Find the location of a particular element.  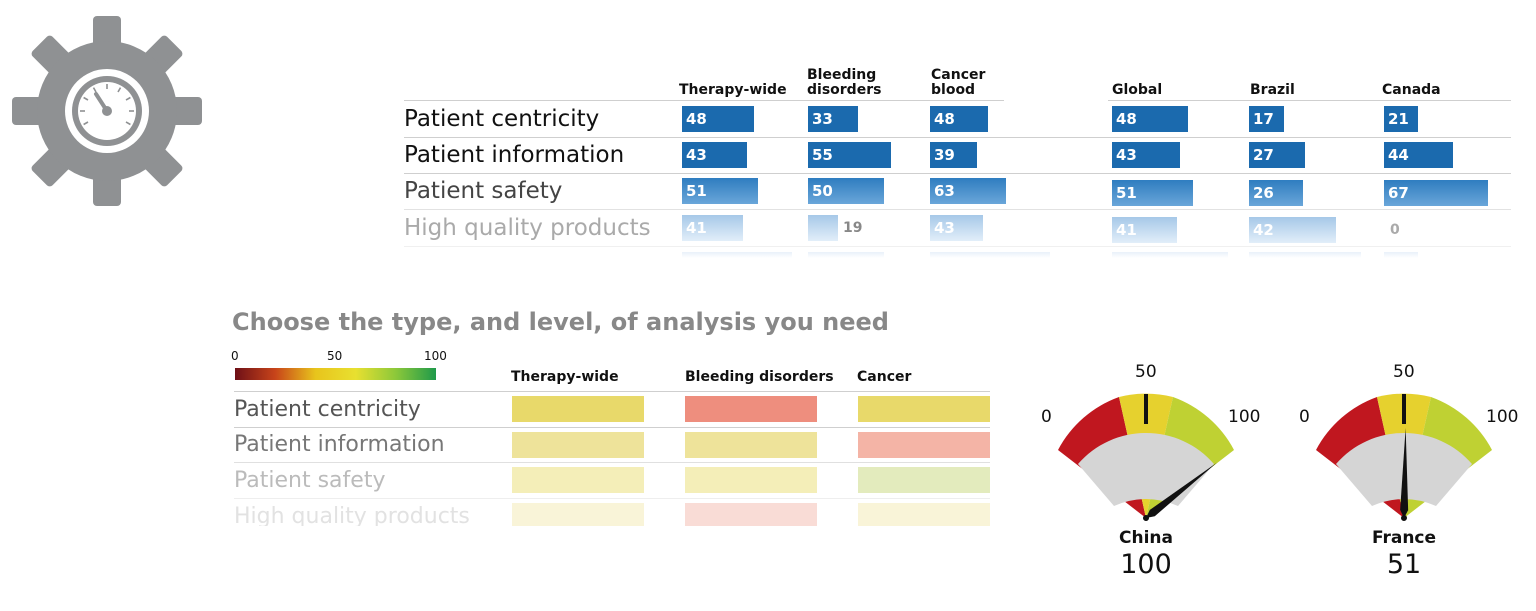

gauge-value: 51 is located at coordinates (1404, 564).